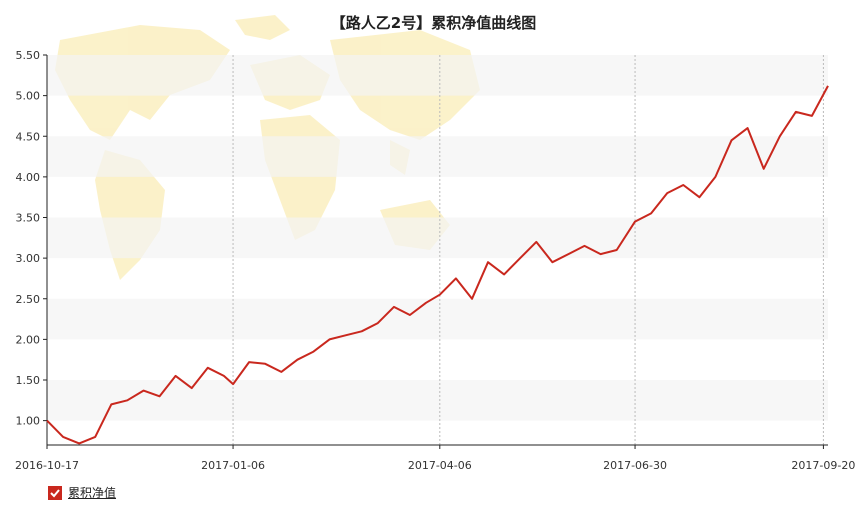  What do you see at coordinates (233, 465) in the screenshot?
I see `x-tick-label: 2017-01-06` at bounding box center [233, 465].